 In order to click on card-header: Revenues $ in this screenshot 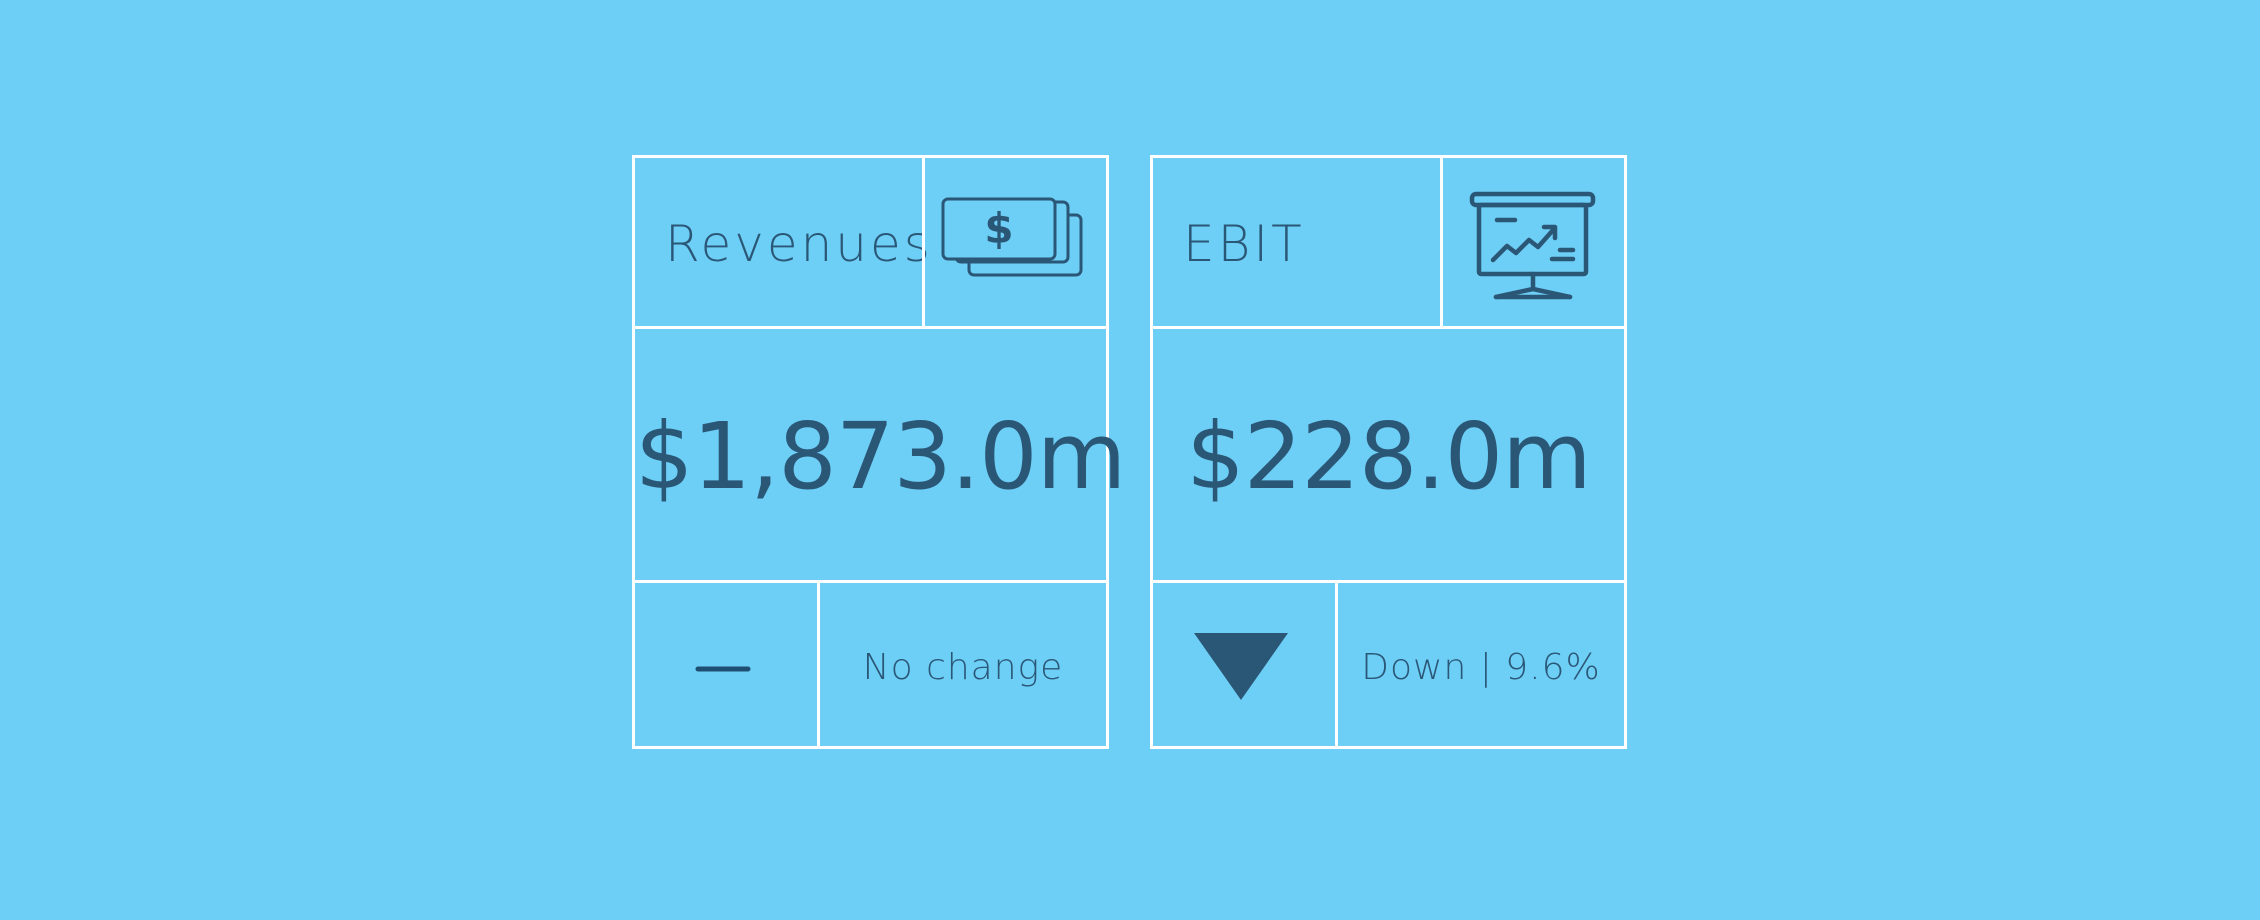, I will do `click(870, 243)`.